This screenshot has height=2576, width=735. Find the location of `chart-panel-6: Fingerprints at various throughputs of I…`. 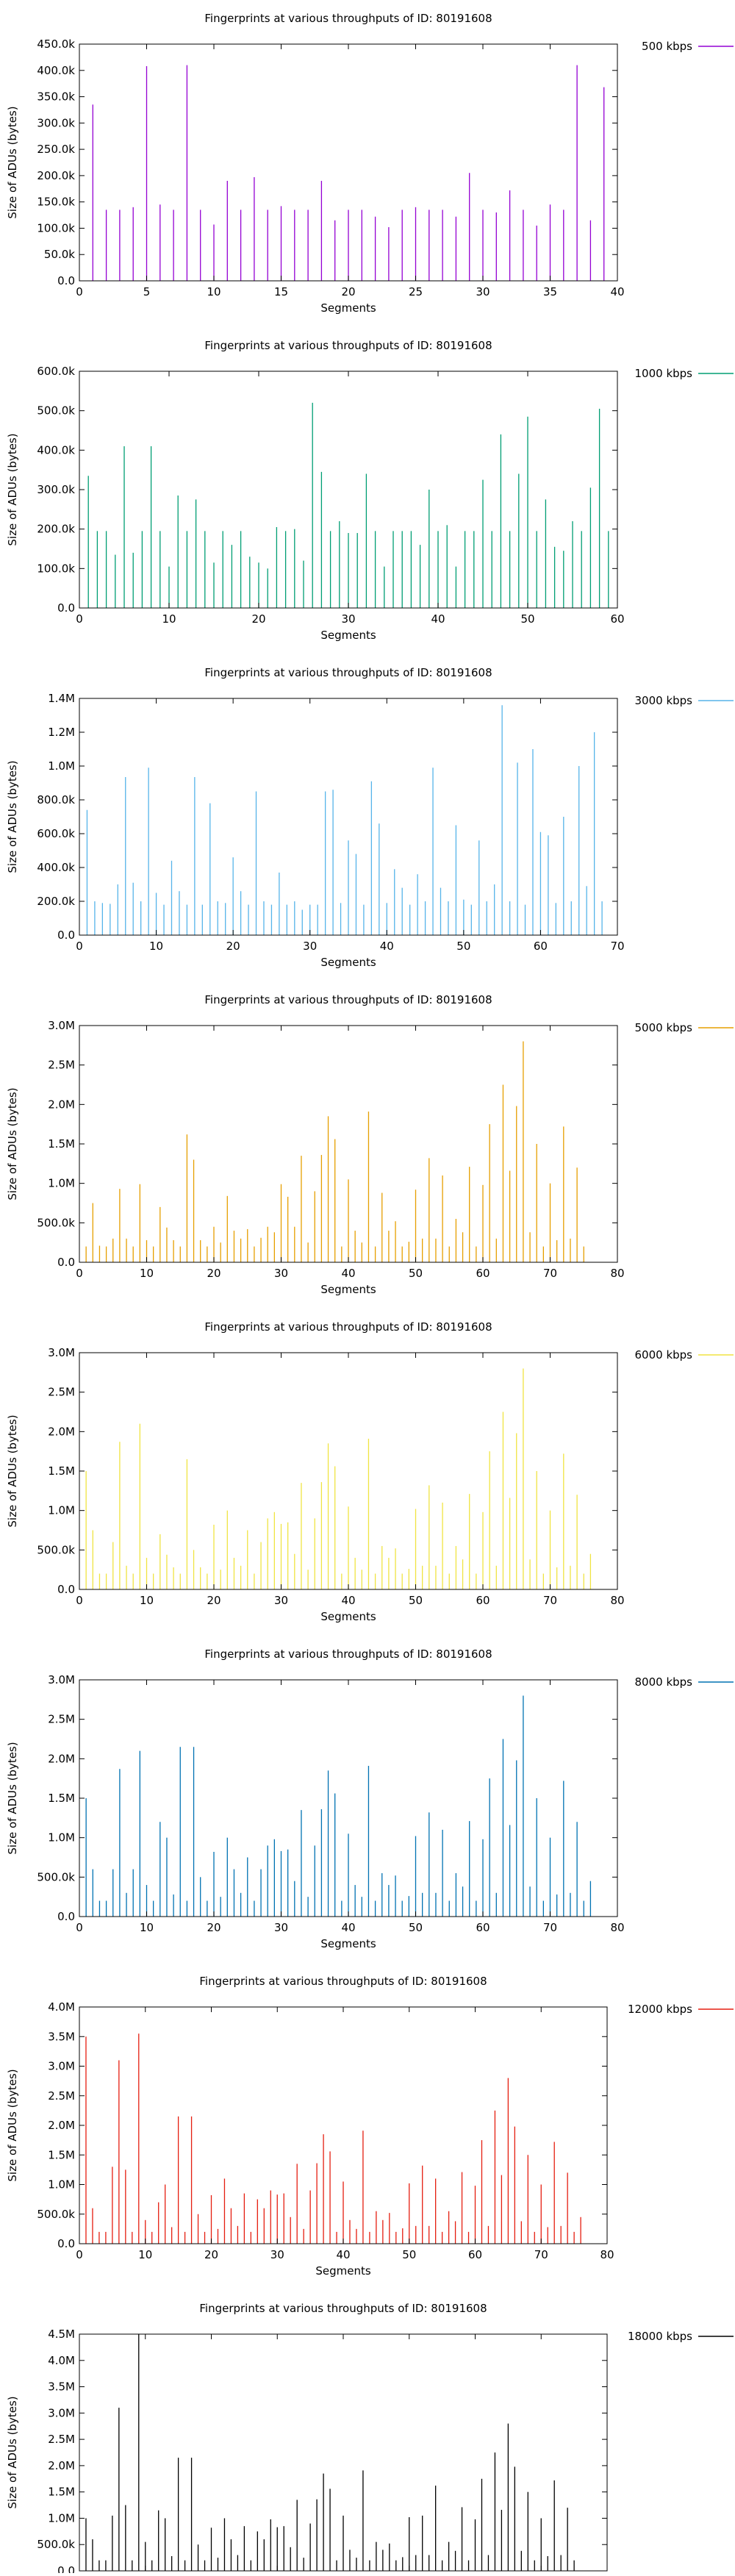

chart-panel-6: Fingerprints at various throughputs of I… is located at coordinates (370, 1798).